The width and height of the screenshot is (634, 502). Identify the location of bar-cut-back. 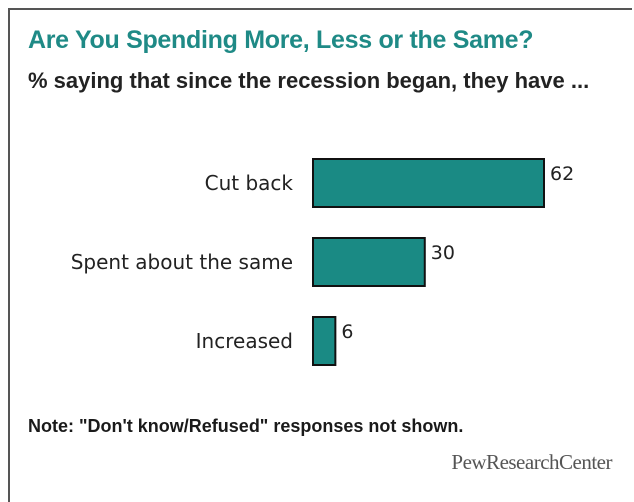
(428, 183).